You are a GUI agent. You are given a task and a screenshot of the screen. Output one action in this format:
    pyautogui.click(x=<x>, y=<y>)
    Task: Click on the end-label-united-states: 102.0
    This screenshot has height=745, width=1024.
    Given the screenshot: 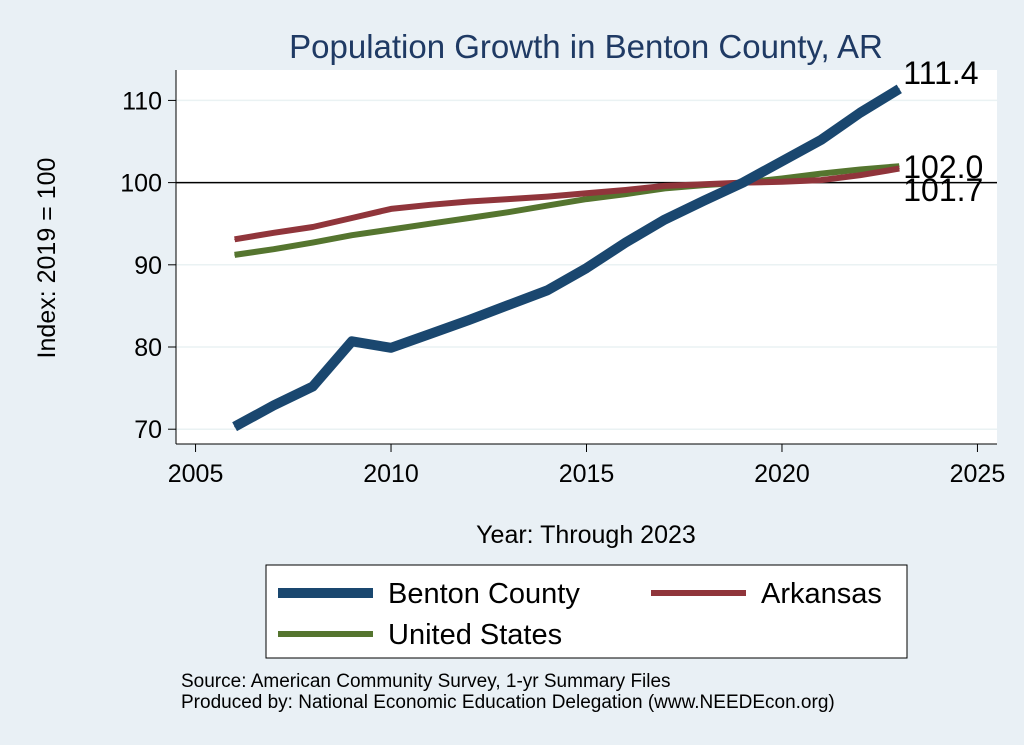 What is the action you would take?
    pyautogui.click(x=943, y=167)
    